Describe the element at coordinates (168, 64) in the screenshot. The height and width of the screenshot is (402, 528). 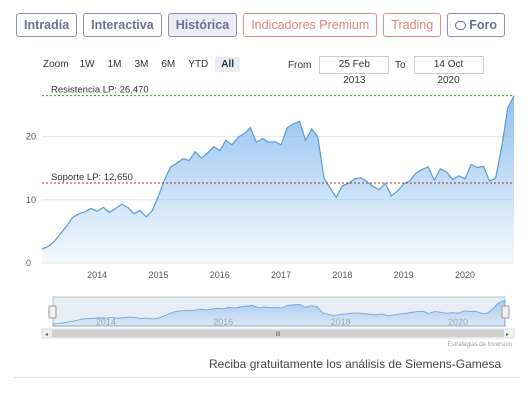
I see `range-button-6m: 6M` at that location.